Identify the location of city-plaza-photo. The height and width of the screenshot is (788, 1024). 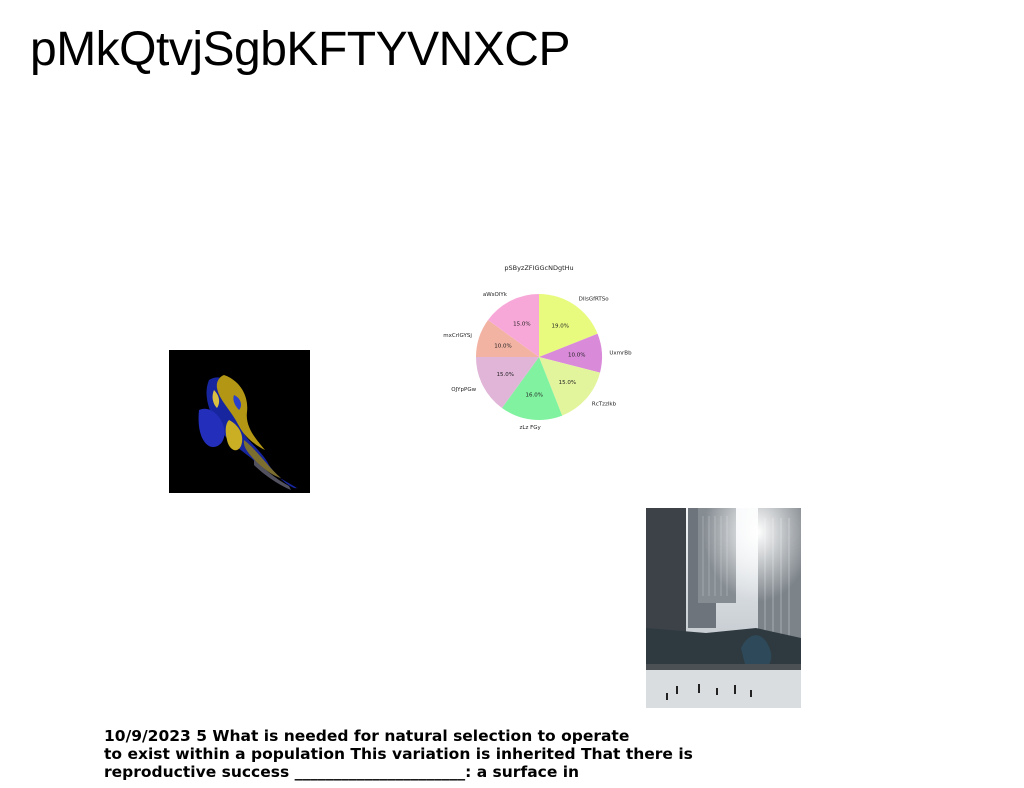
(723, 608).